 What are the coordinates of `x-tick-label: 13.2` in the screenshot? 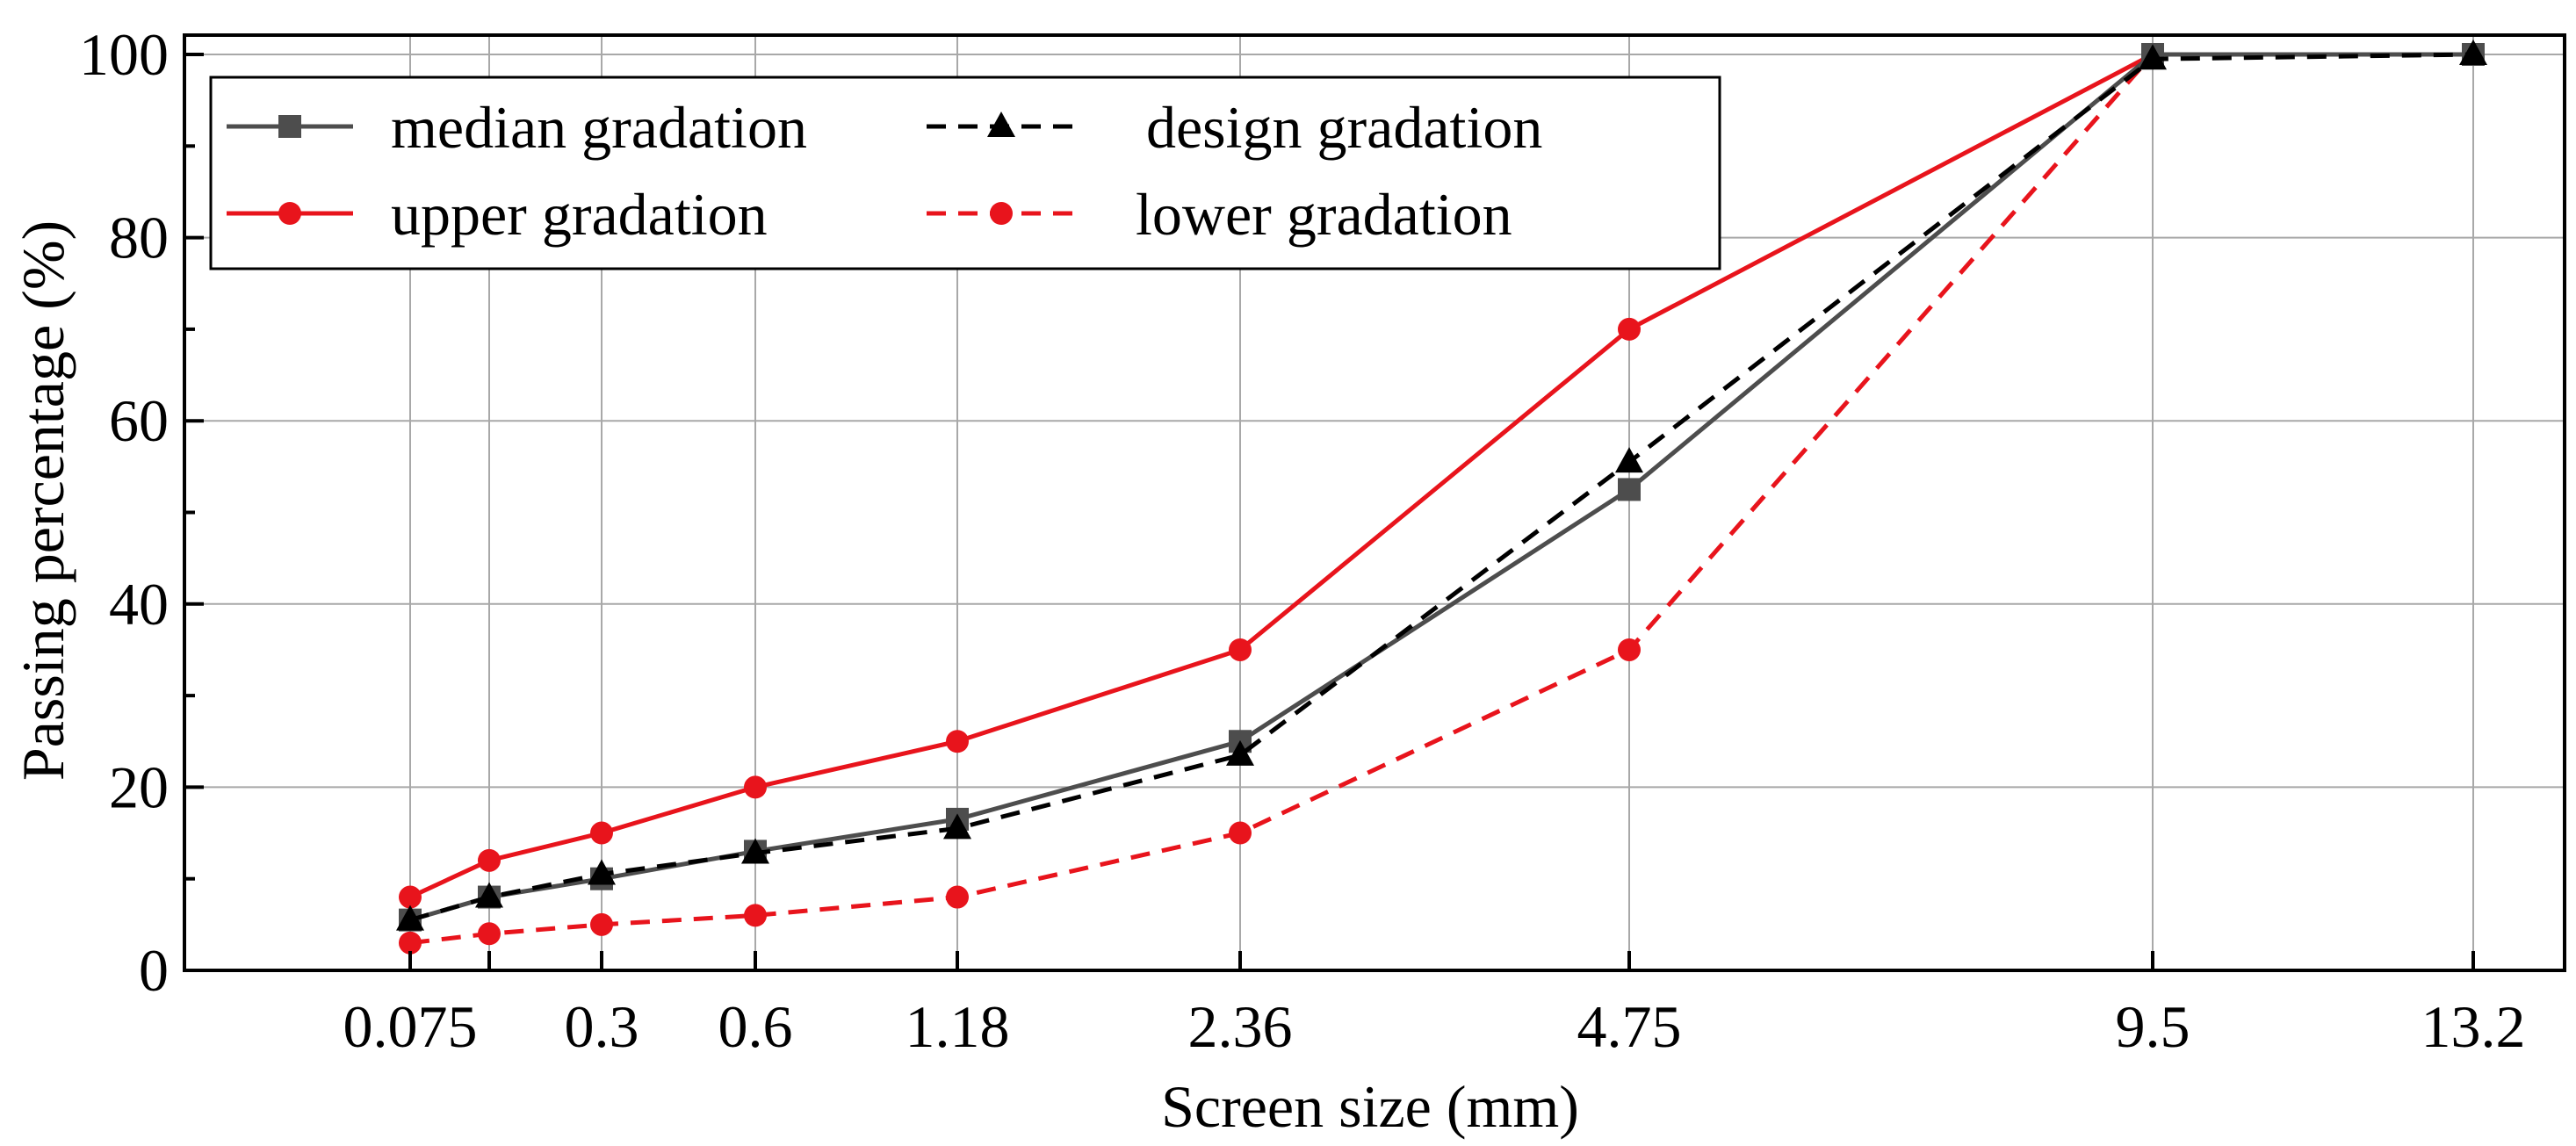 It's located at (2473, 1026).